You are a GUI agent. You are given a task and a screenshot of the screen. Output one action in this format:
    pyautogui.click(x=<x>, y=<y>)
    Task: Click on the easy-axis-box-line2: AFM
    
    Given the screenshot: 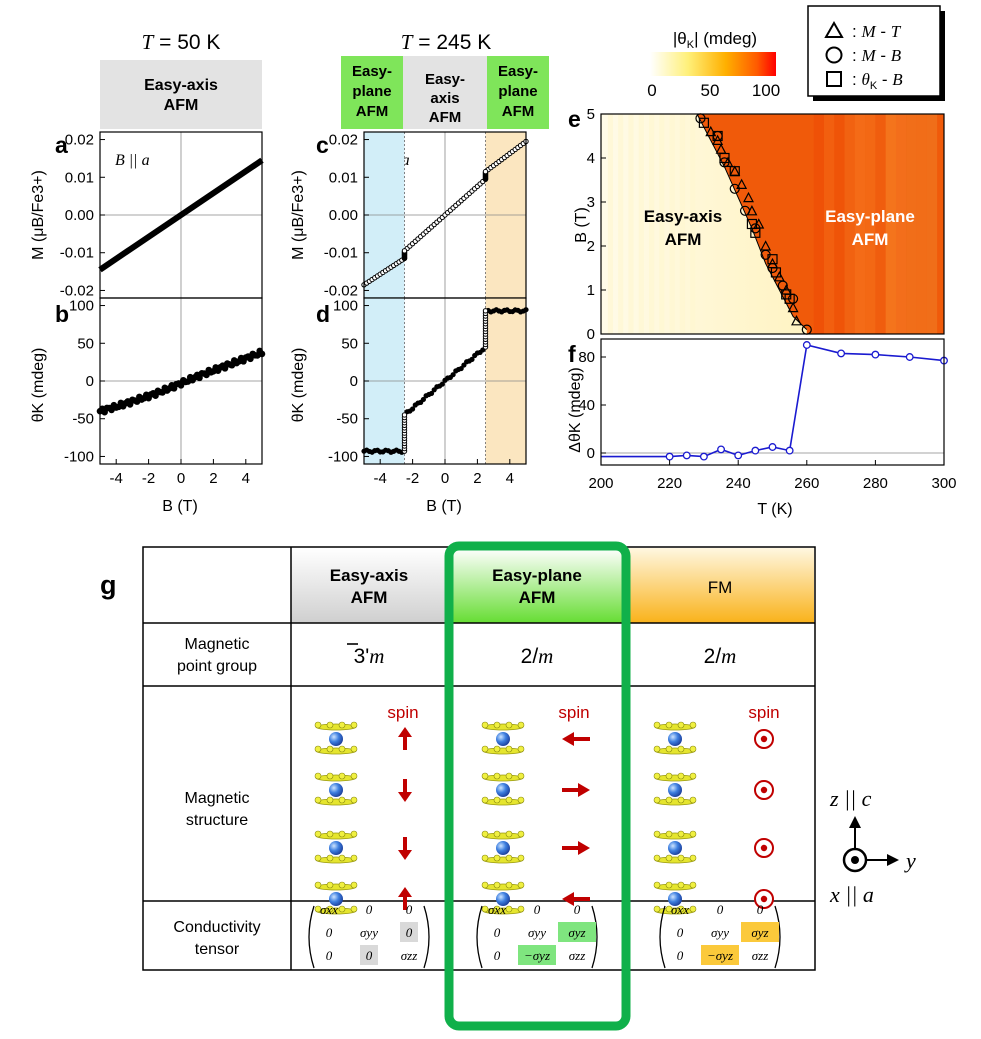 What is the action you would take?
    pyautogui.click(x=181, y=105)
    